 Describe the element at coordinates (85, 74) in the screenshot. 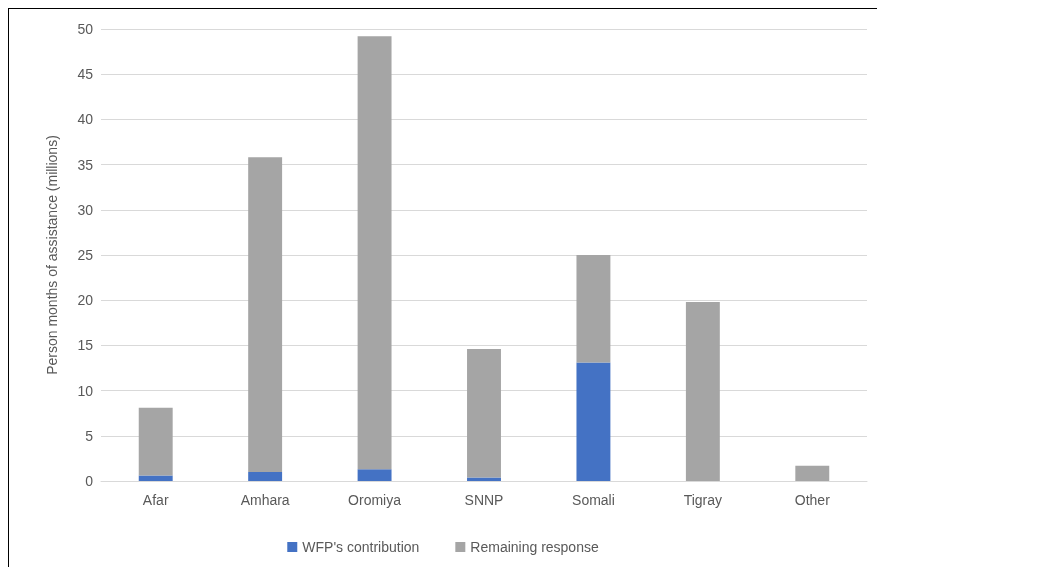

I see `y-tick-label: 45` at that location.